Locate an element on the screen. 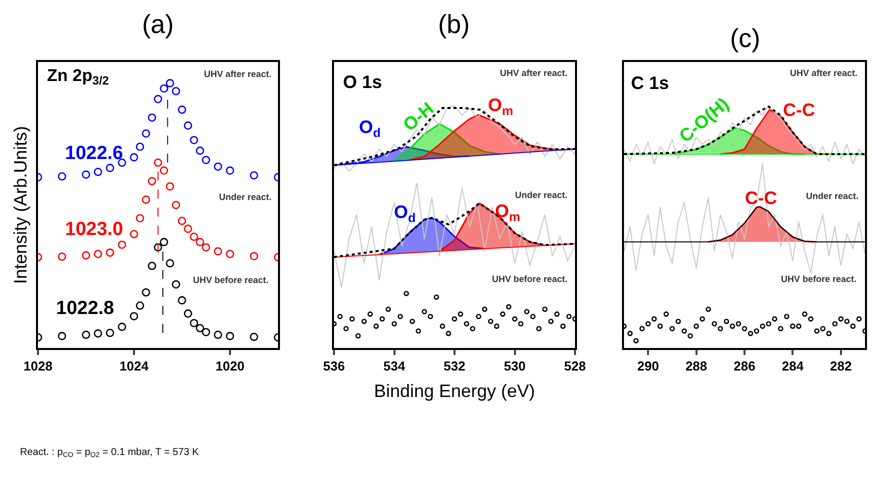  x-axis-title: Binding Energy (eV) is located at coordinates (455, 391).